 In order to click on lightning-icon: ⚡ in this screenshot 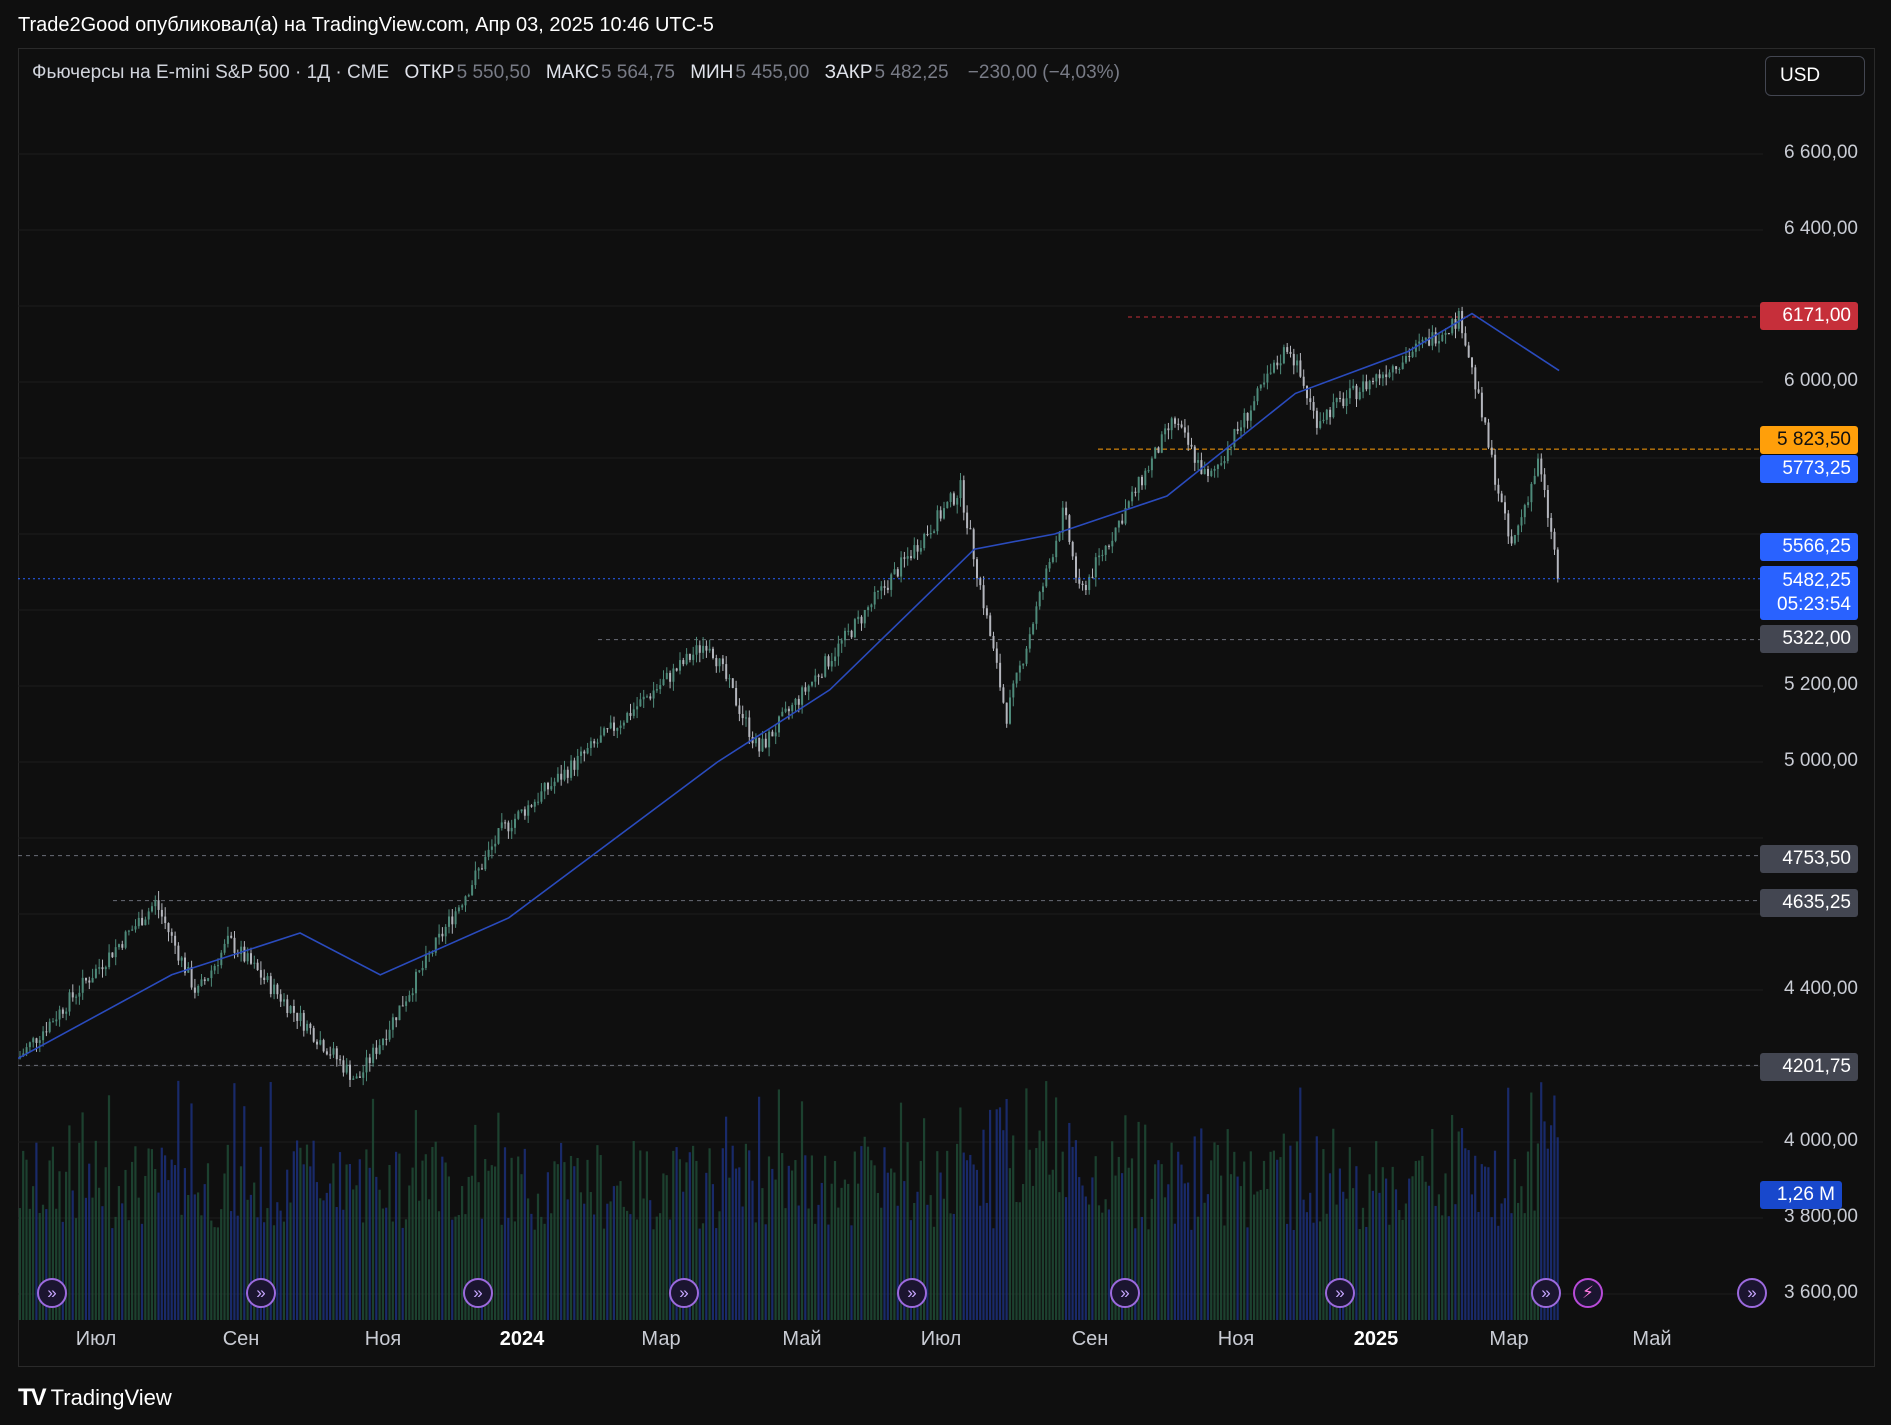, I will do `click(1588, 1293)`.